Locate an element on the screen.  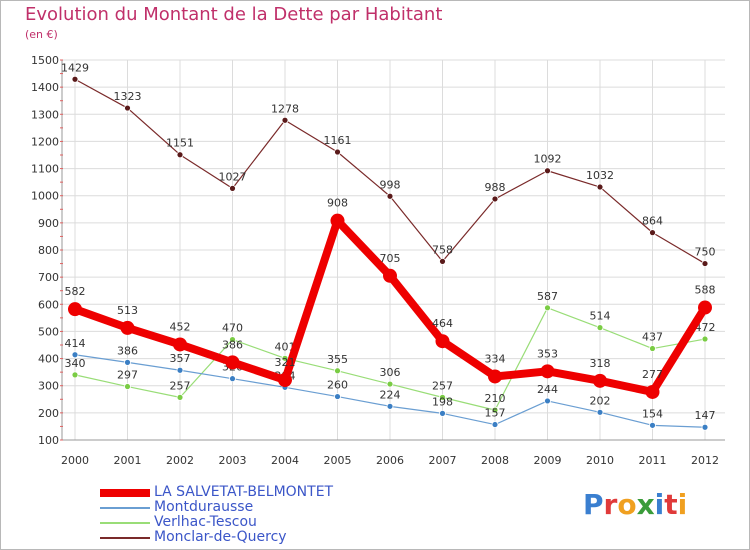
x-tick-label: 2010 is located at coordinates (600, 460).